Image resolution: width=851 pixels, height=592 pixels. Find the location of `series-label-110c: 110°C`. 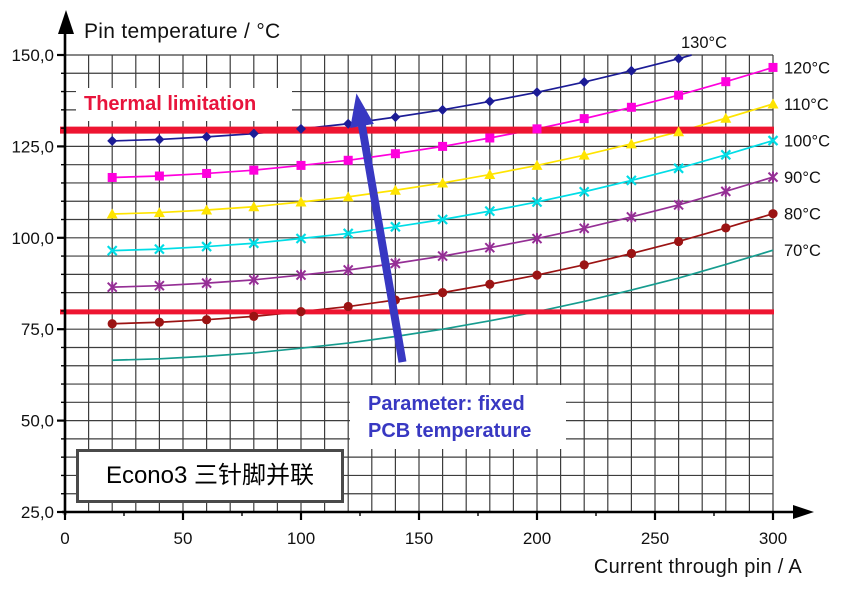

series-label-110c: 110°C is located at coordinates (806, 105).